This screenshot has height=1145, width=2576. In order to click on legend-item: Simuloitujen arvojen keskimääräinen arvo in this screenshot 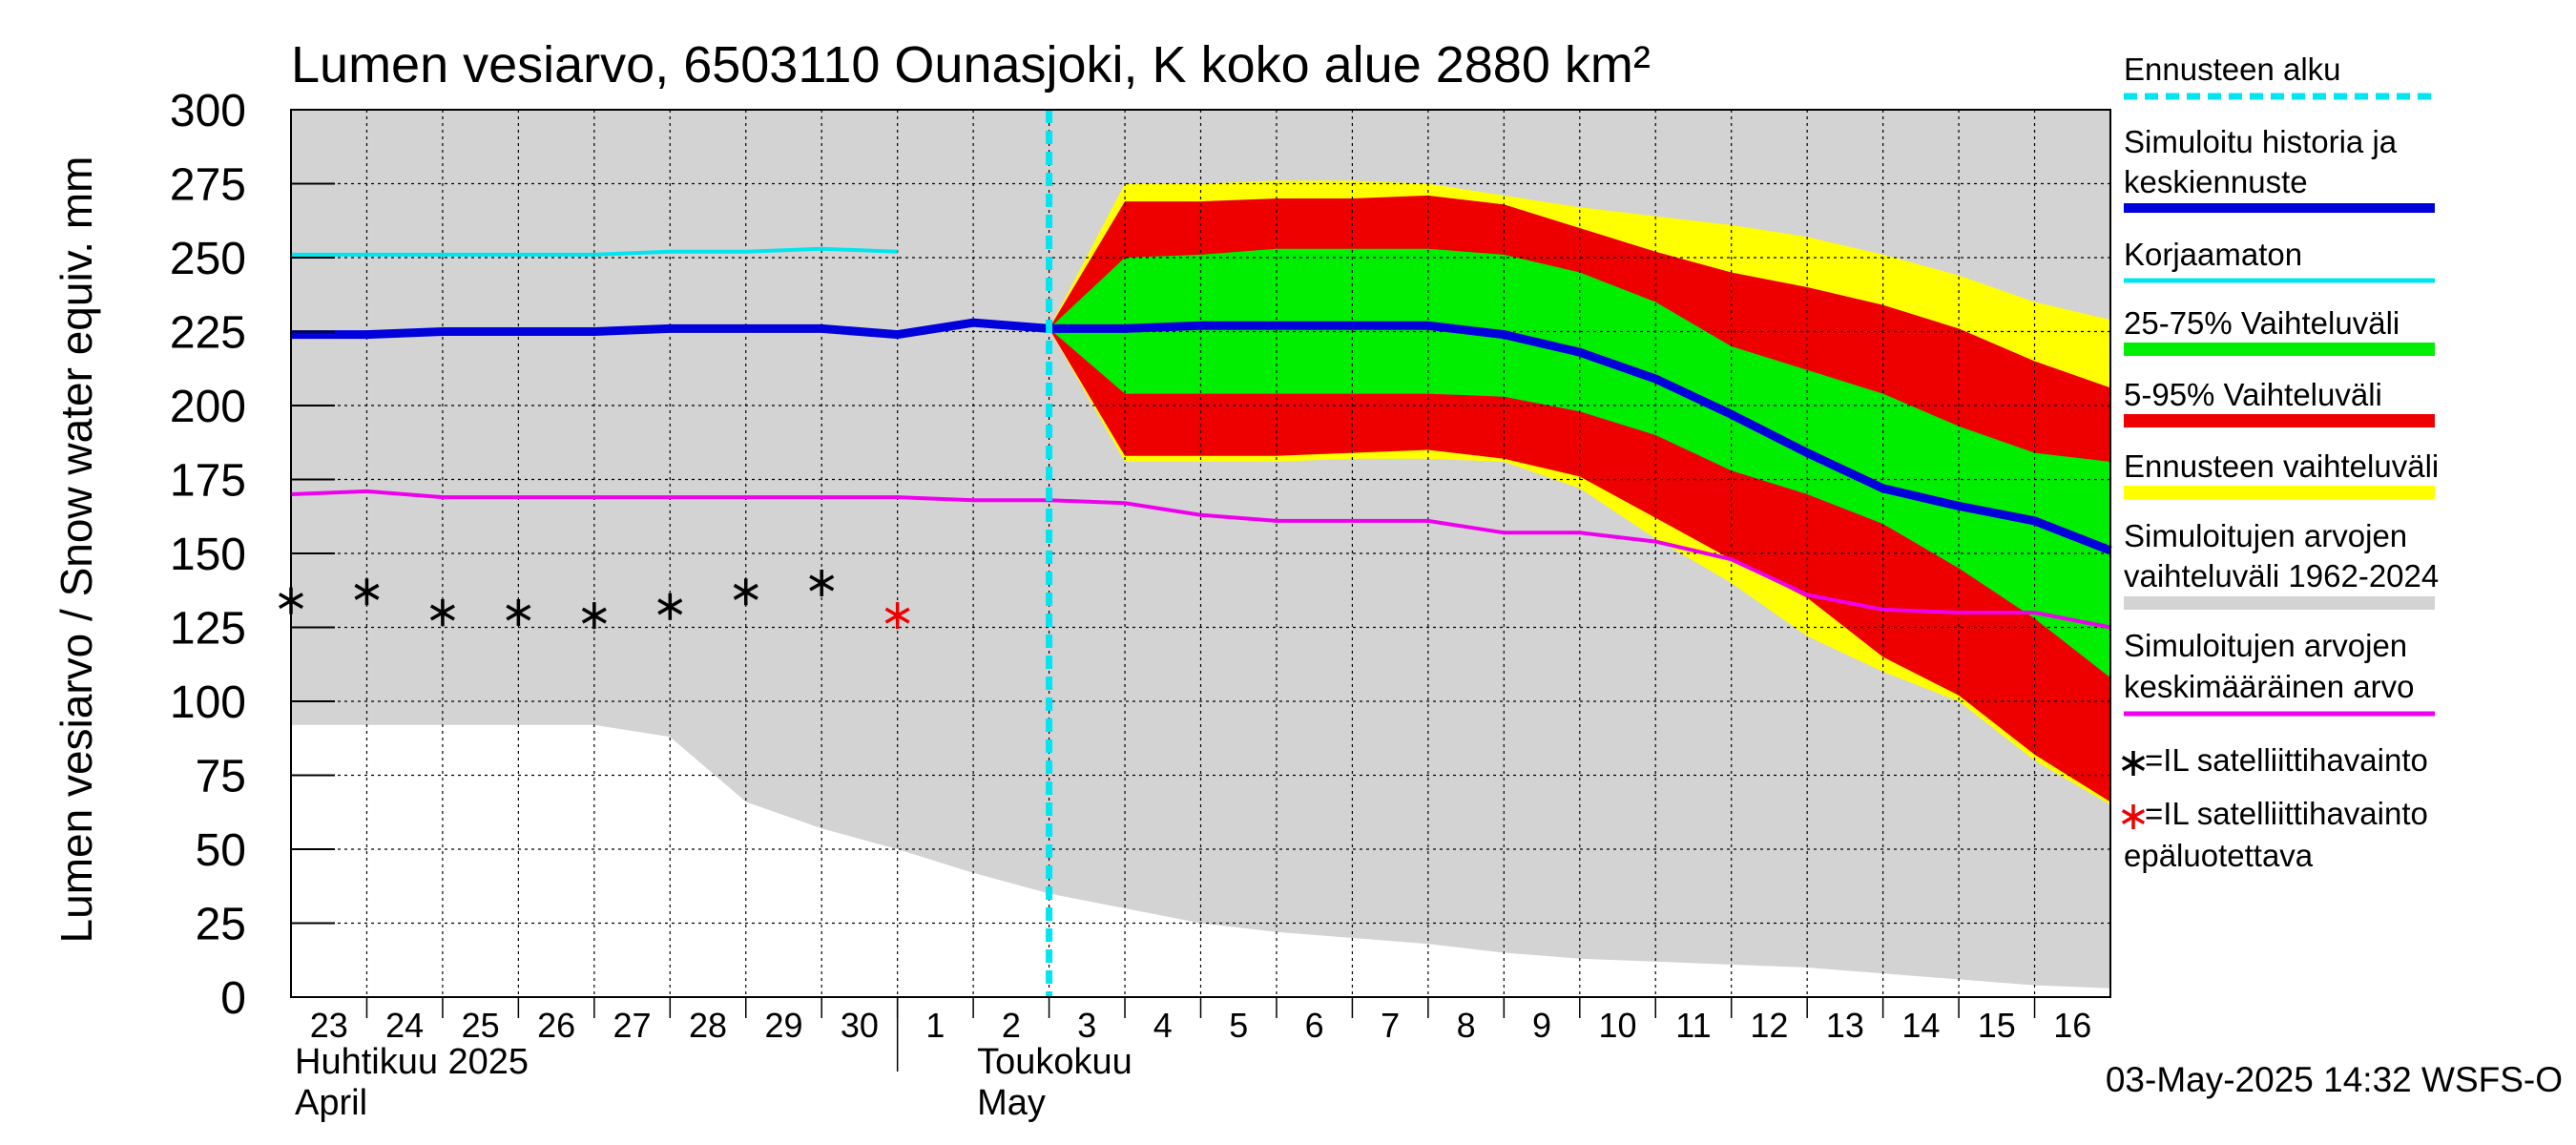, I will do `click(2279, 672)`.